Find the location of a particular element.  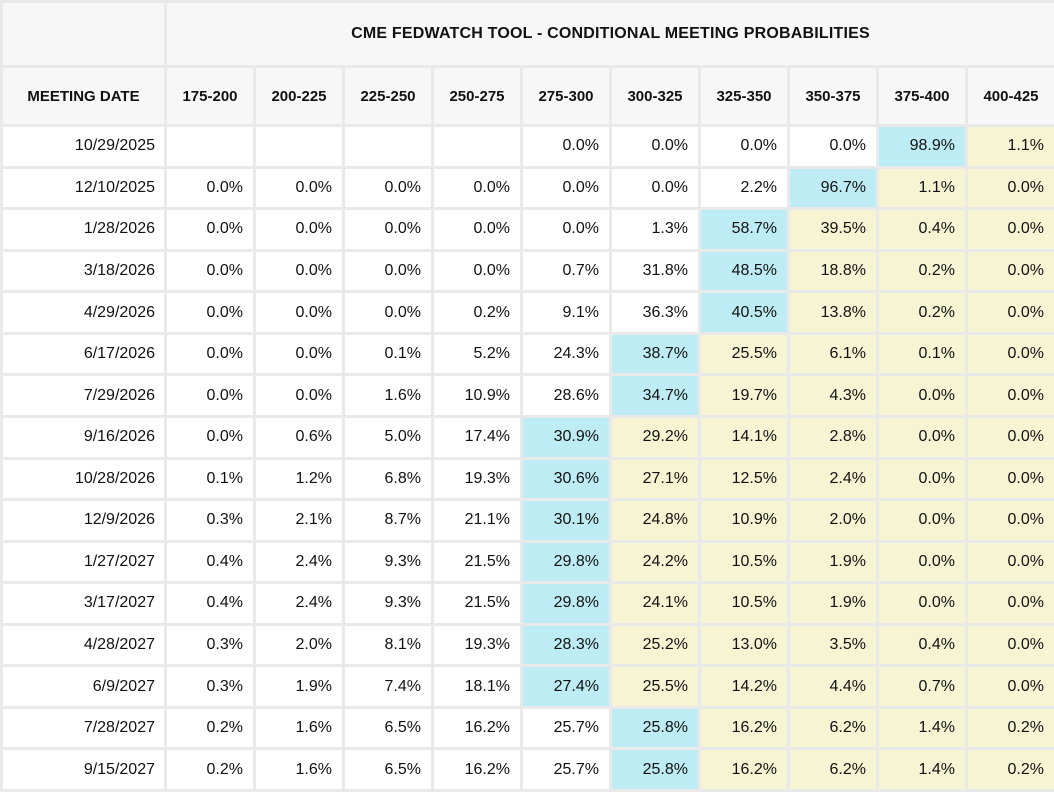

rate-range-header: 225-250 is located at coordinates (388, 96).